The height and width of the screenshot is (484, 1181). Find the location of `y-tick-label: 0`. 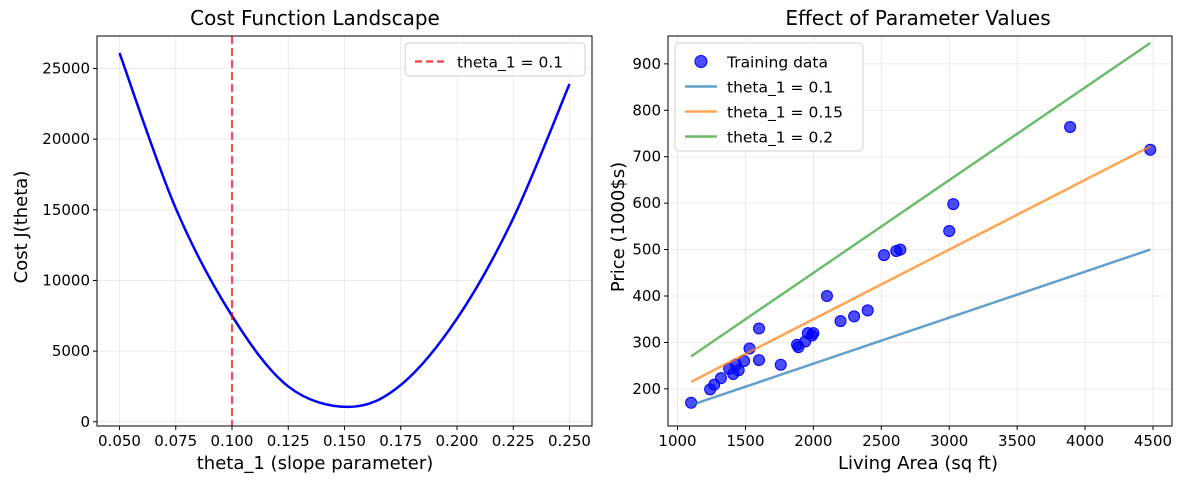

y-tick-label: 0 is located at coordinates (85, 422).